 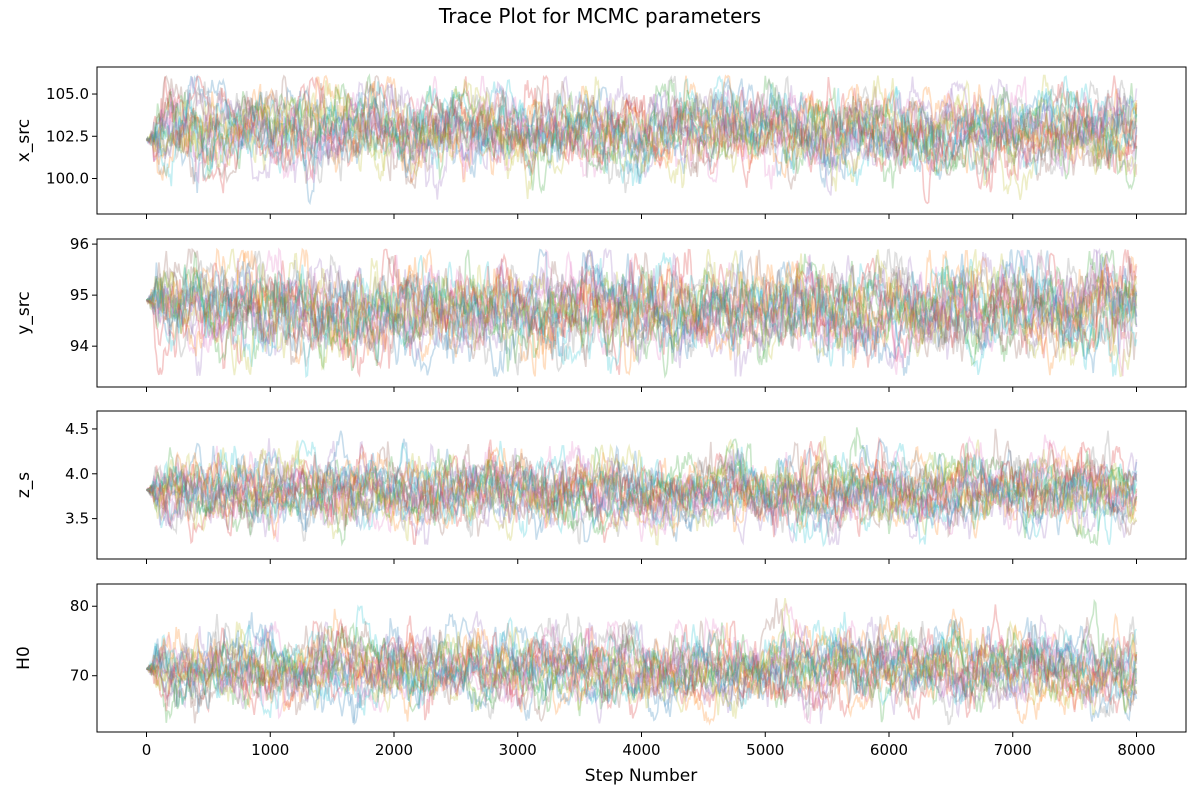 What do you see at coordinates (67, 136) in the screenshot?
I see `y-tick-label: 102.5` at bounding box center [67, 136].